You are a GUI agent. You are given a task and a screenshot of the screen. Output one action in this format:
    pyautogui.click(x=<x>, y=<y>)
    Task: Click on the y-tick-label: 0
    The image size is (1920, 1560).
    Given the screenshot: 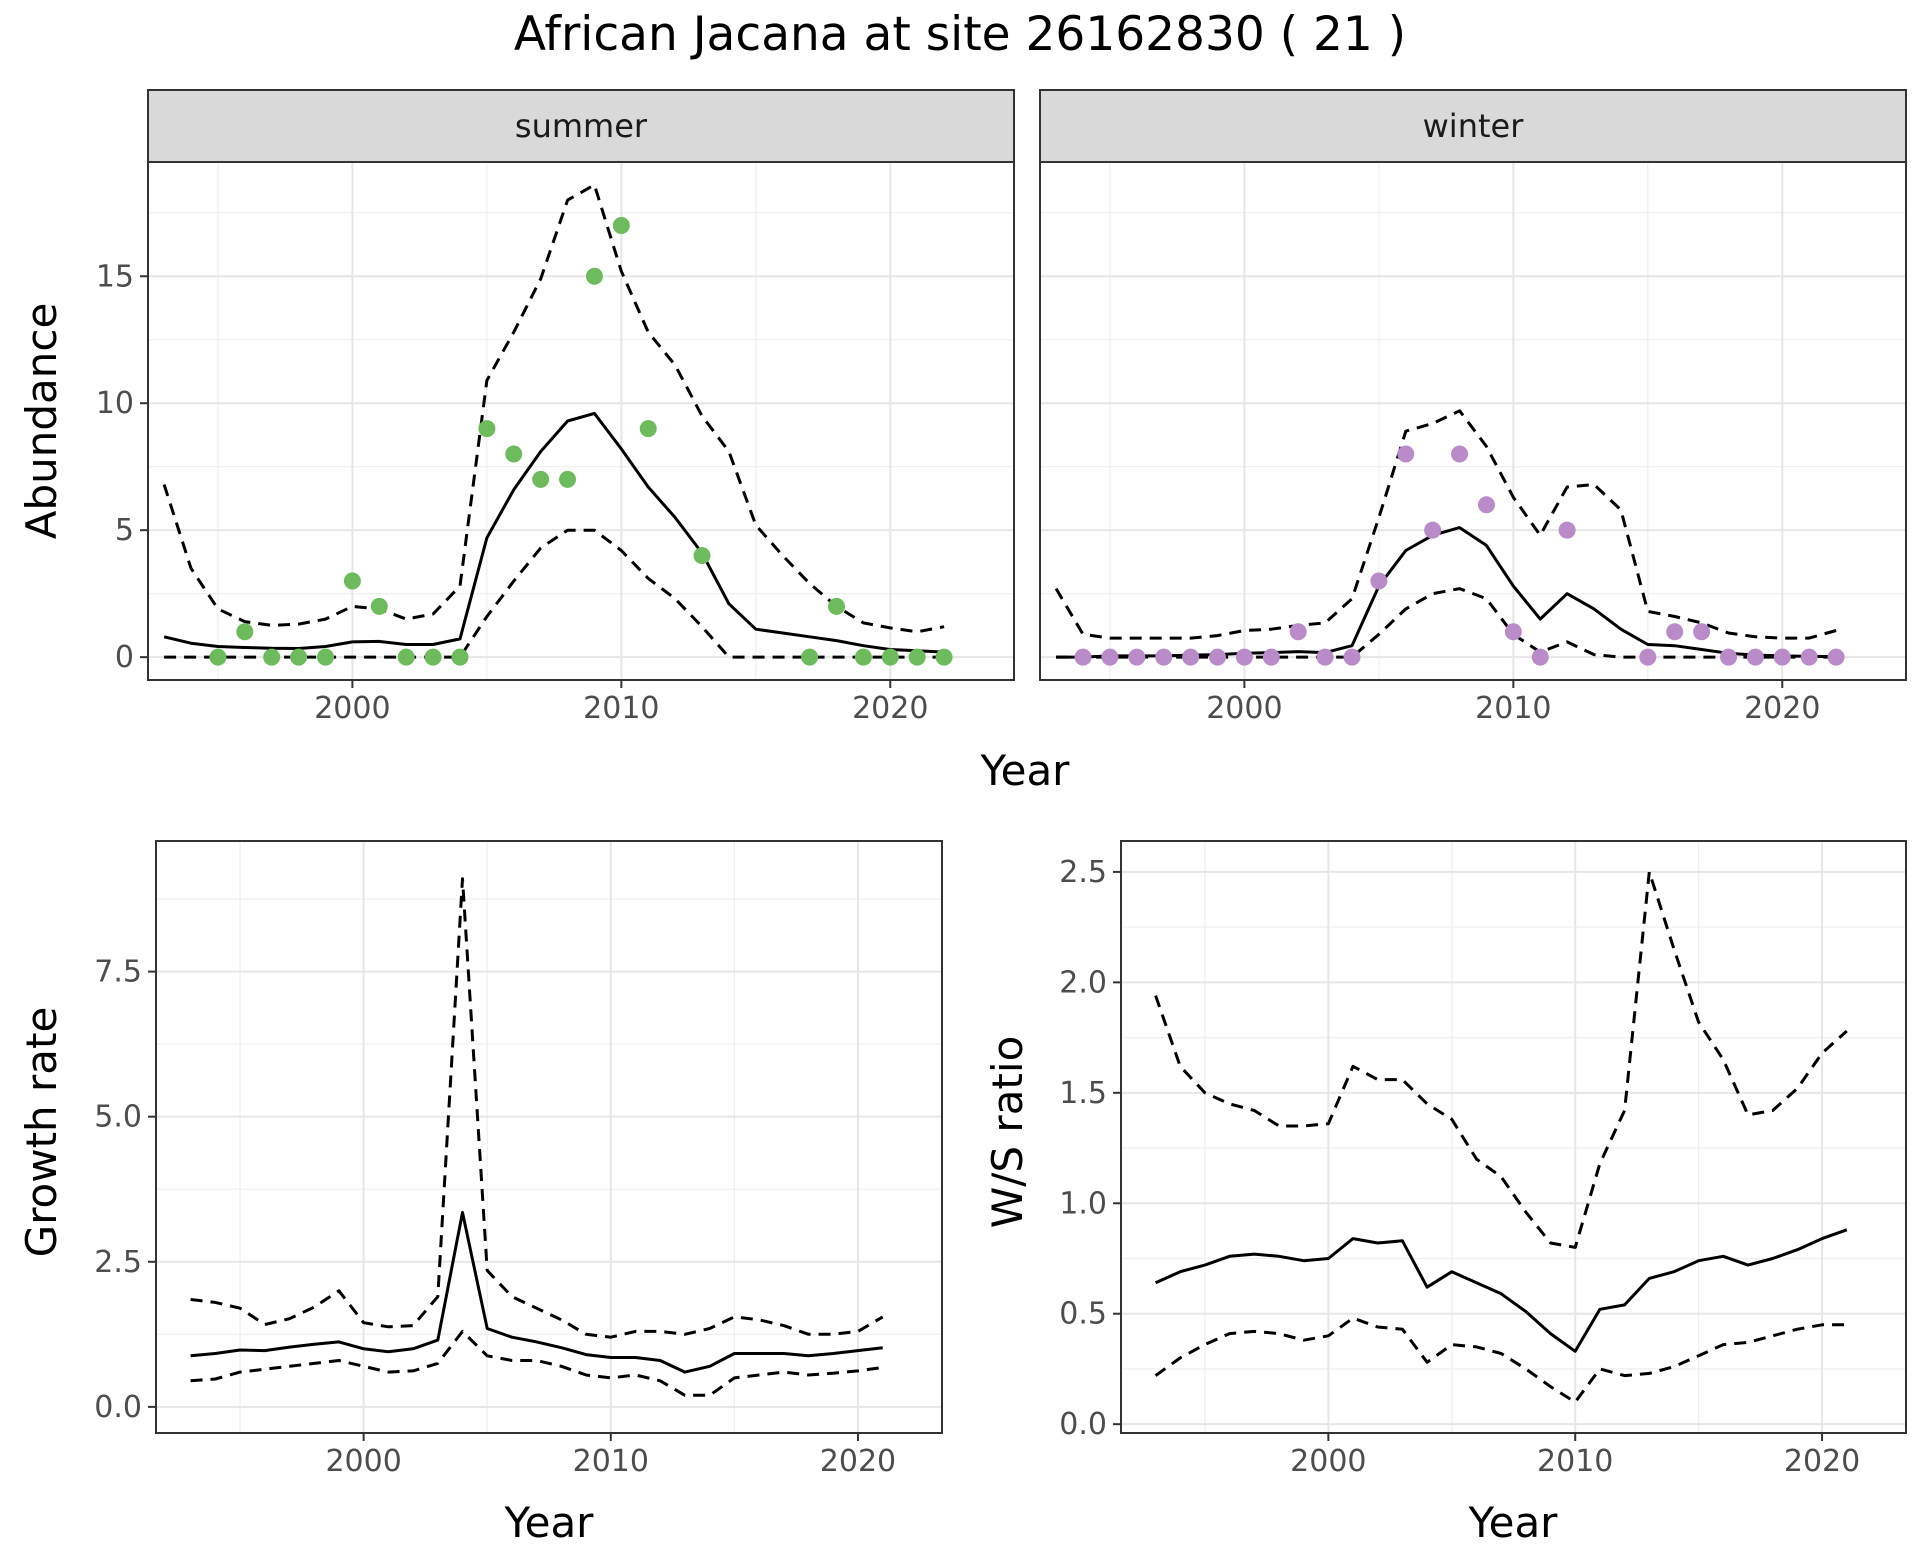 What is the action you would take?
    pyautogui.click(x=124, y=657)
    